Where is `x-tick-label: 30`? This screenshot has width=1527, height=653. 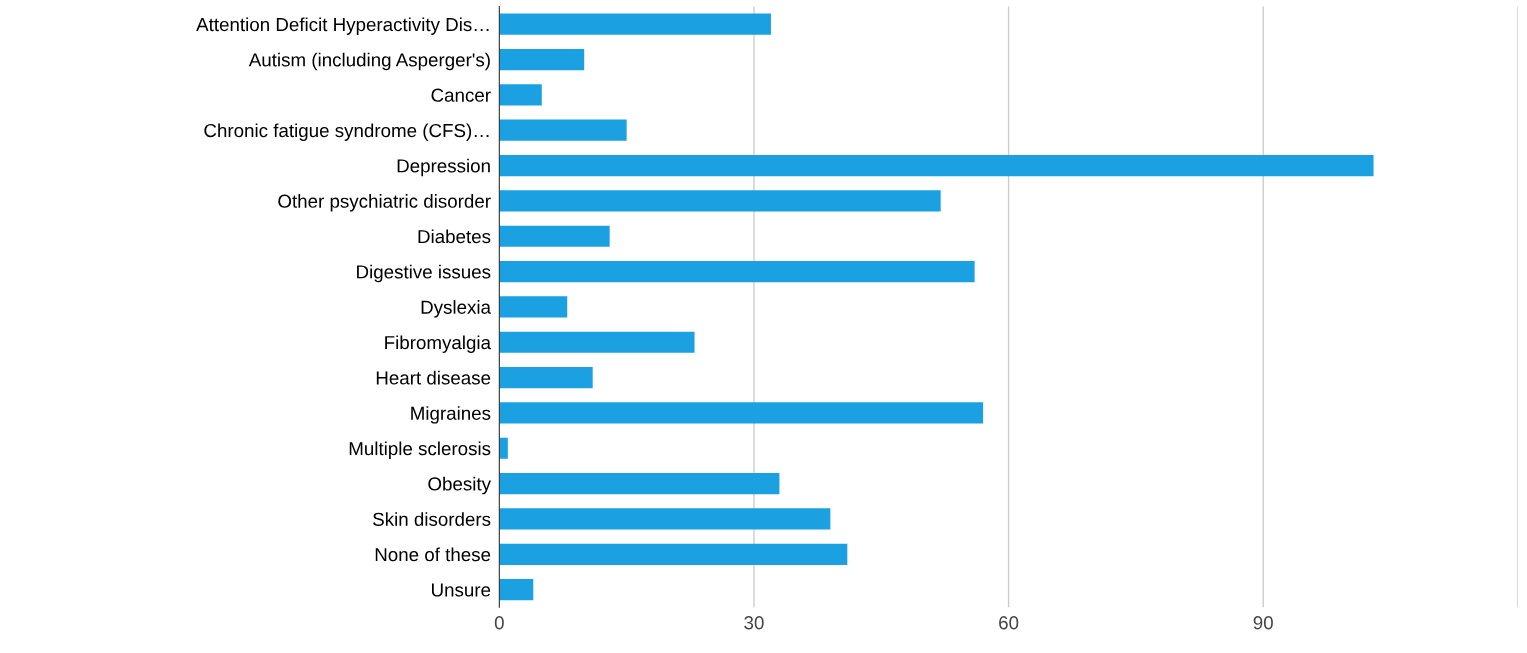 x-tick-label: 30 is located at coordinates (754, 623).